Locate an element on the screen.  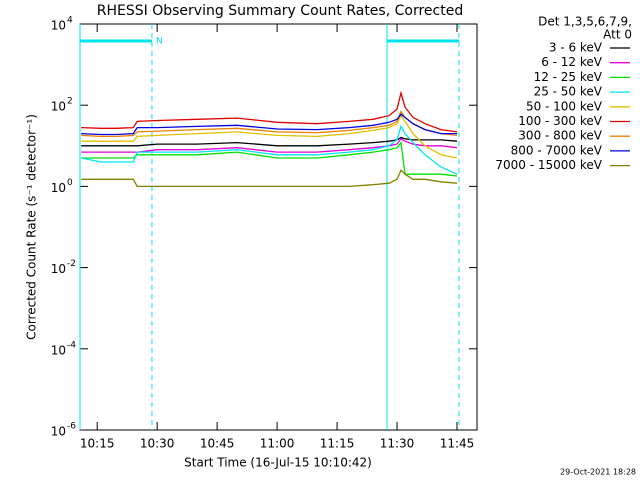
y-tick-exponent: -2 is located at coordinates (71, 264).